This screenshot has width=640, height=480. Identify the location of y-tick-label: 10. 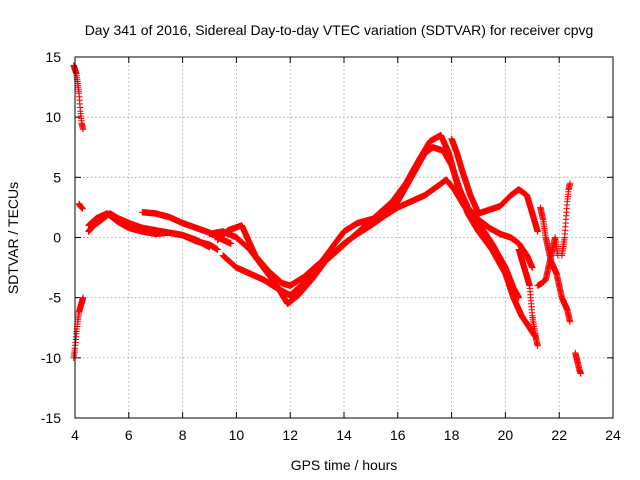
(53, 117).